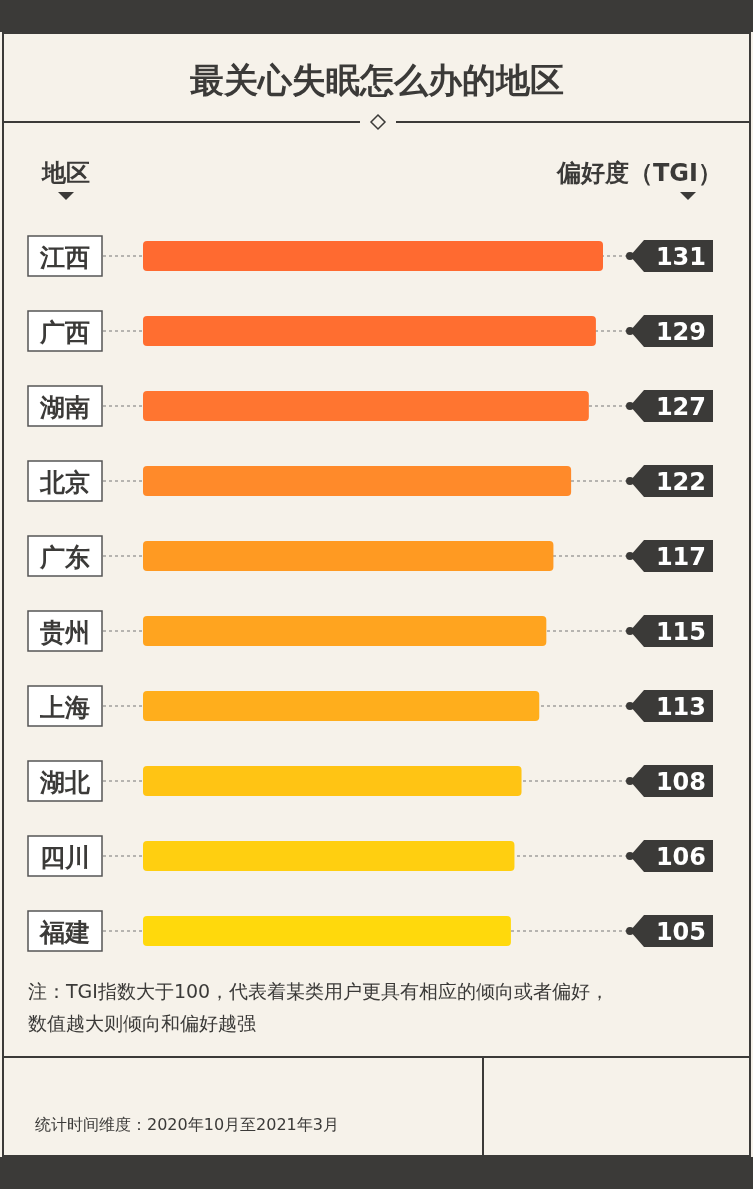 The height and width of the screenshot is (1189, 753). I want to click on y-tick-label: 江西, so click(64, 257).